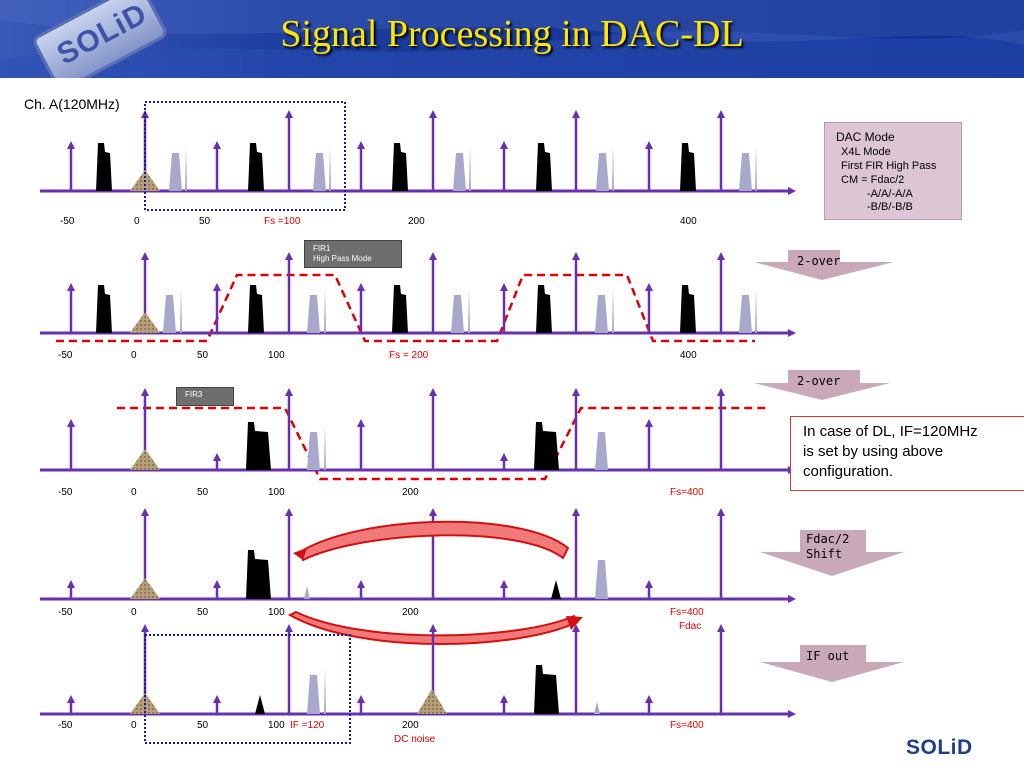 This screenshot has width=1024, height=768. Describe the element at coordinates (512, 34) in the screenshot. I see `page-title: Signal Processing in DAC-DL` at that location.